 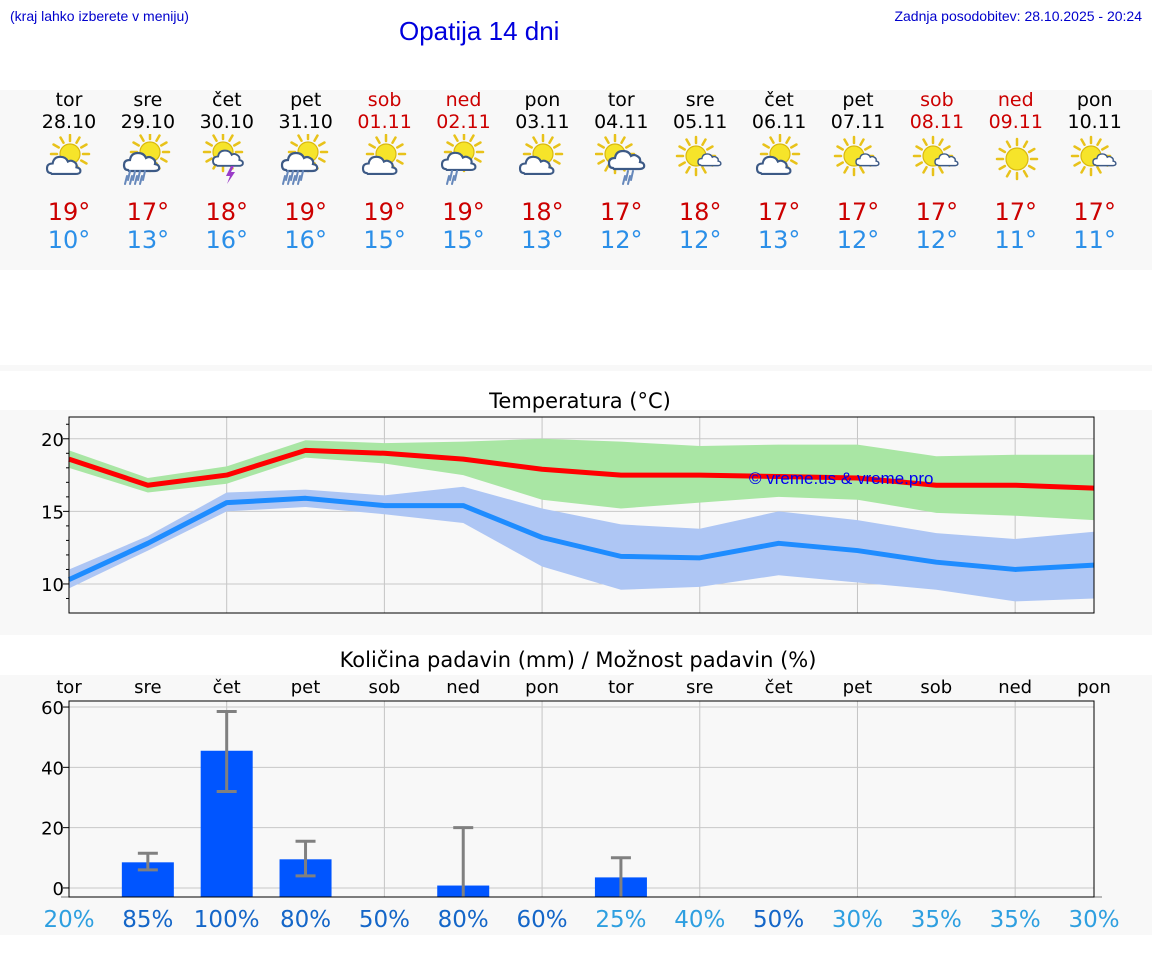 I want to click on day-name: ned, so click(x=463, y=100).